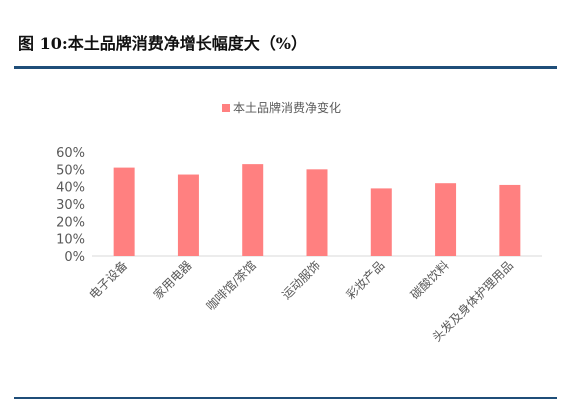  I want to click on top-rule, so click(285, 67).